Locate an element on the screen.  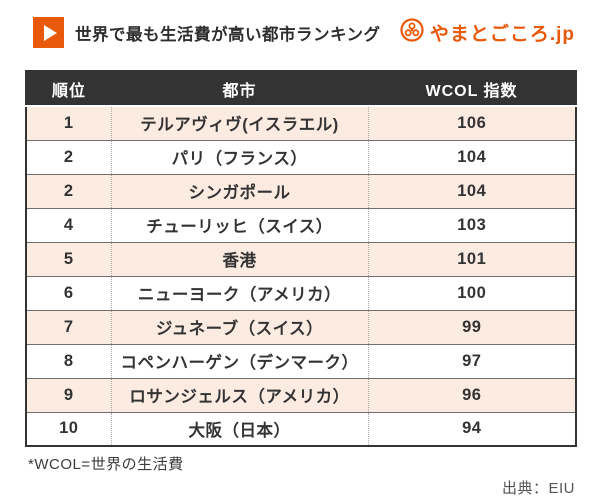
header: 世界で最も生活費が高い都市ランキング やまとごころ.jp is located at coordinates (304, 32).